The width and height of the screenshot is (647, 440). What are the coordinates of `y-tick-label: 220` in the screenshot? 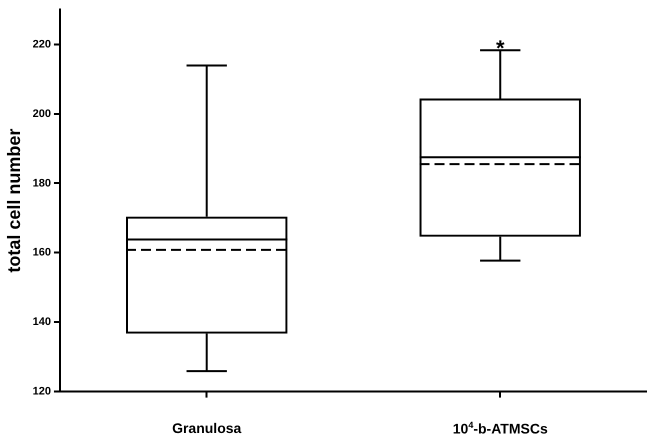 It's located at (41, 44).